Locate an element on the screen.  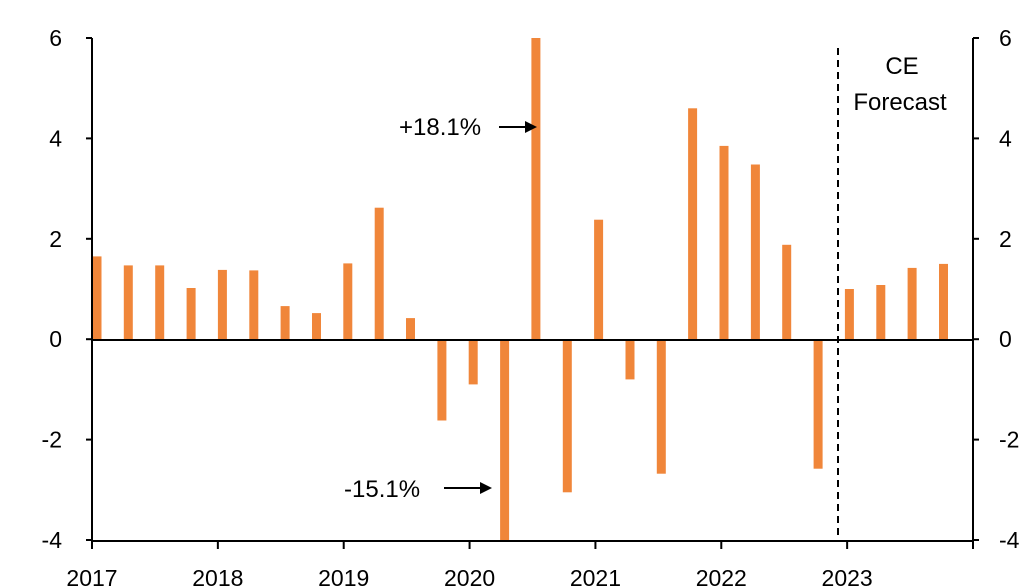
annotation-arrow-minus is located at coordinates (468, 488).